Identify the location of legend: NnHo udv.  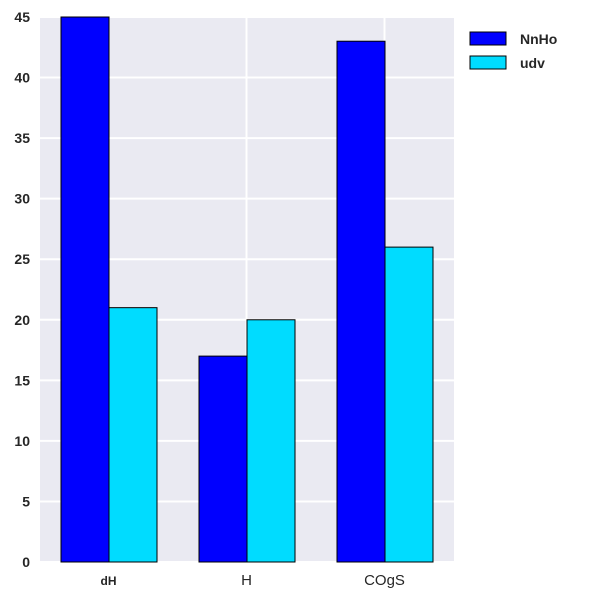
(513, 51).